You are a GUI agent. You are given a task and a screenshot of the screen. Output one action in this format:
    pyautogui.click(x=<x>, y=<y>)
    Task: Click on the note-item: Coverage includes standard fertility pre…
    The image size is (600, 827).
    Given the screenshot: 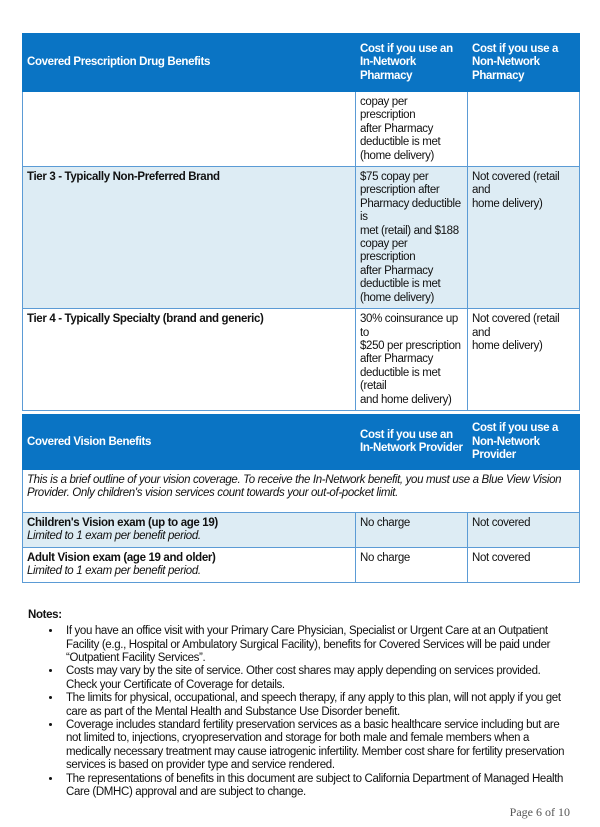 What is the action you would take?
    pyautogui.click(x=317, y=746)
    